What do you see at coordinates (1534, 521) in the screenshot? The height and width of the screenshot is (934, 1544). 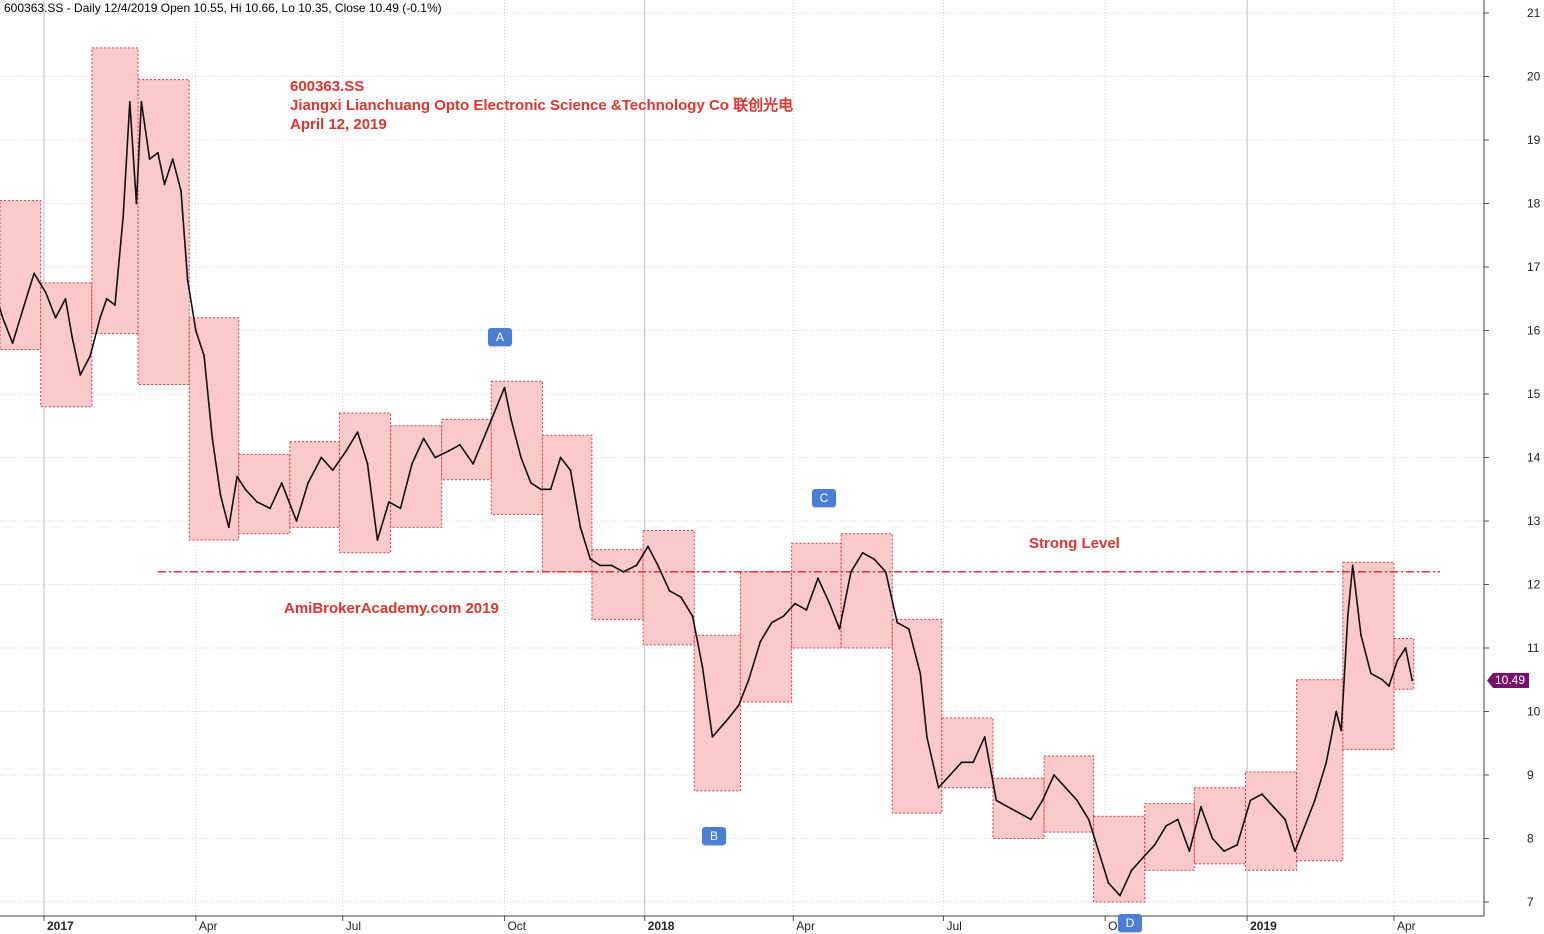 I see `y-tick-label: 13` at bounding box center [1534, 521].